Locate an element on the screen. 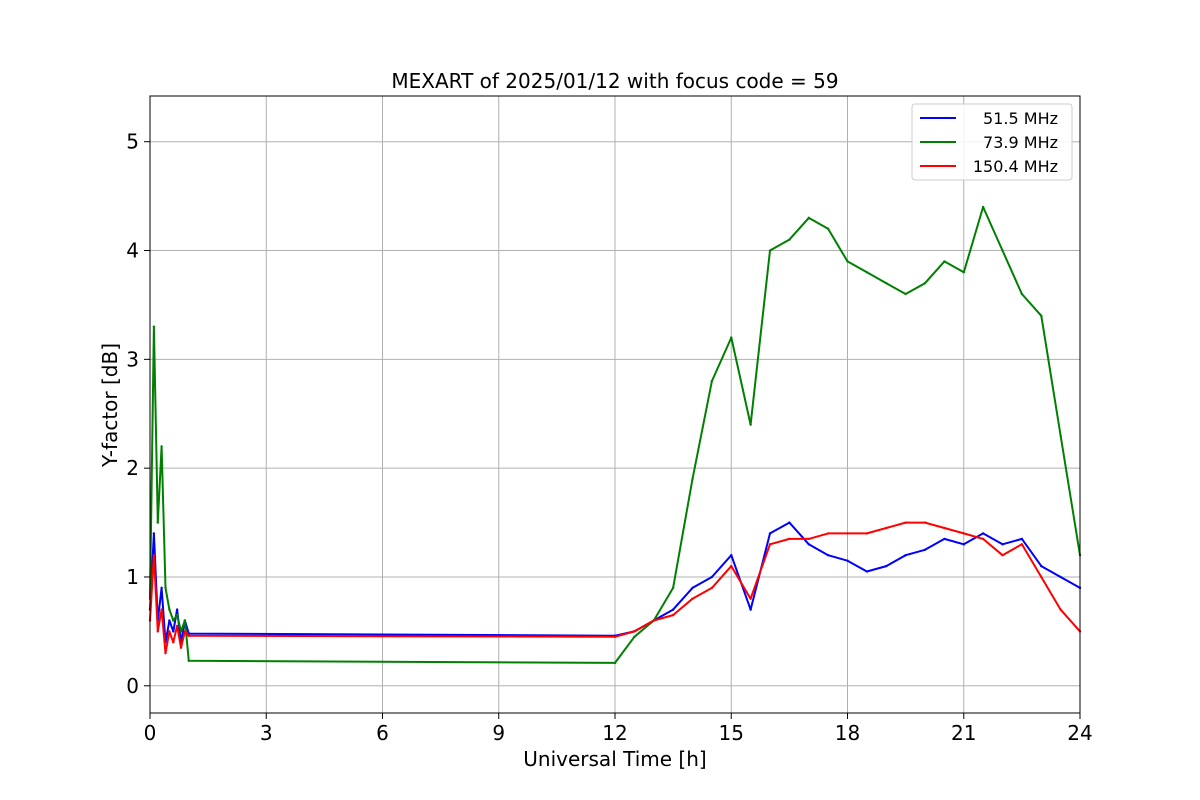 This screenshot has width=1200, height=800. x-tick-label: 3 is located at coordinates (266, 733).